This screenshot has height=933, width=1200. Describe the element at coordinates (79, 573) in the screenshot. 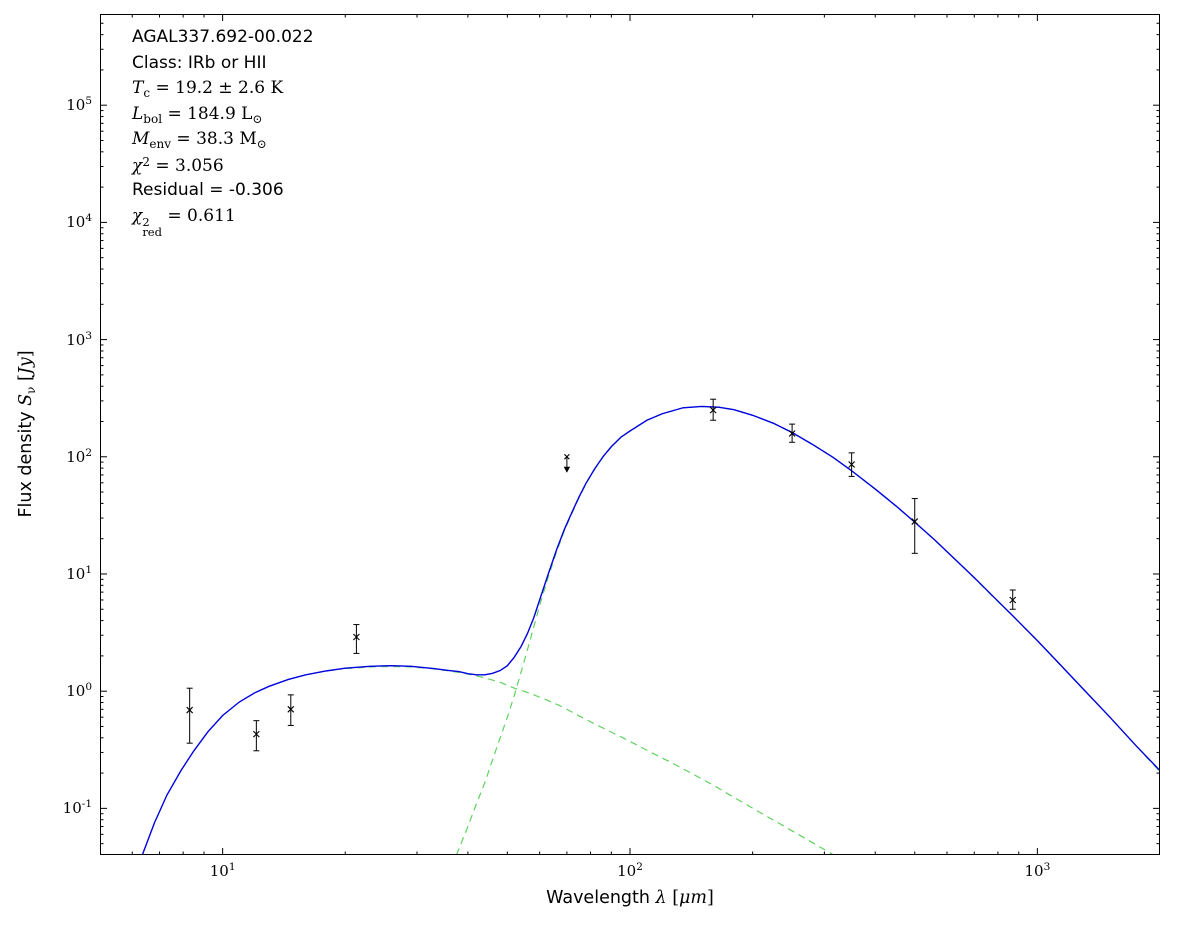

I see `y-tick-label: 10¹` at that location.